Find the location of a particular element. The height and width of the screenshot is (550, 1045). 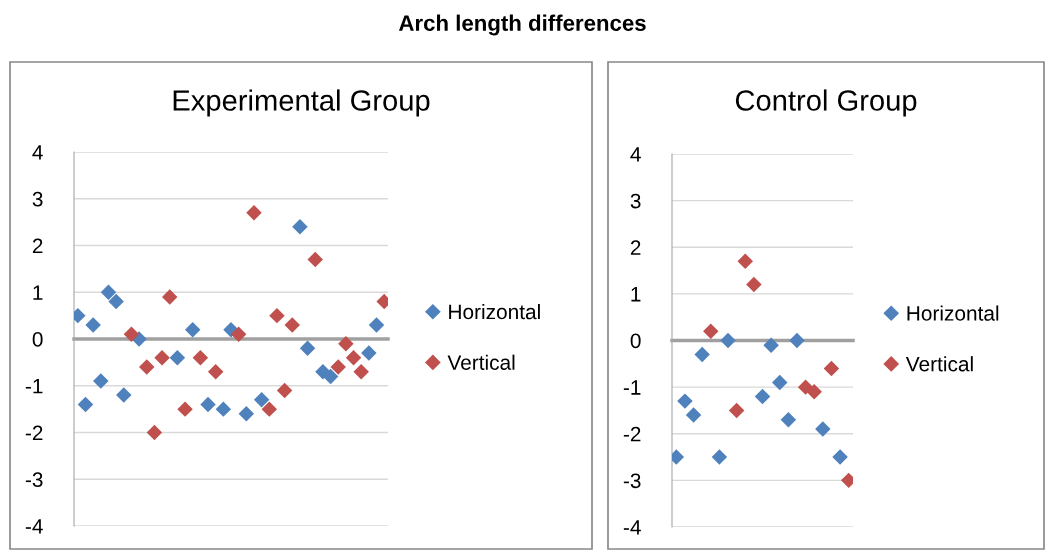

chart-title: Experimental Group is located at coordinates (301, 103).